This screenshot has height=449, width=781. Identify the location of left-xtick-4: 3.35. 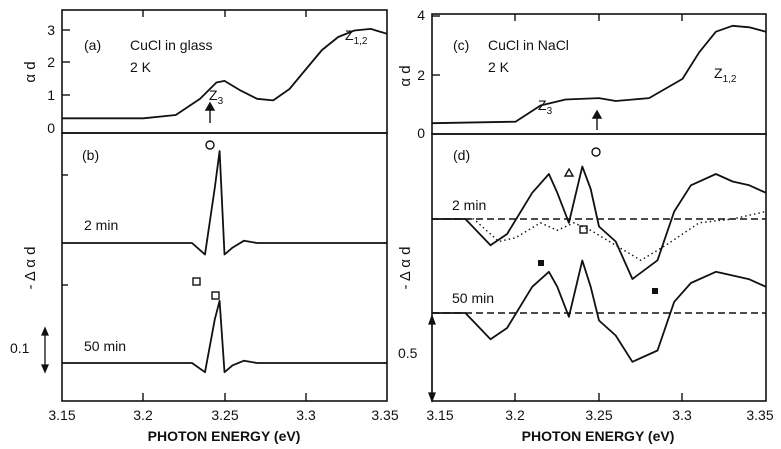
(384, 415).